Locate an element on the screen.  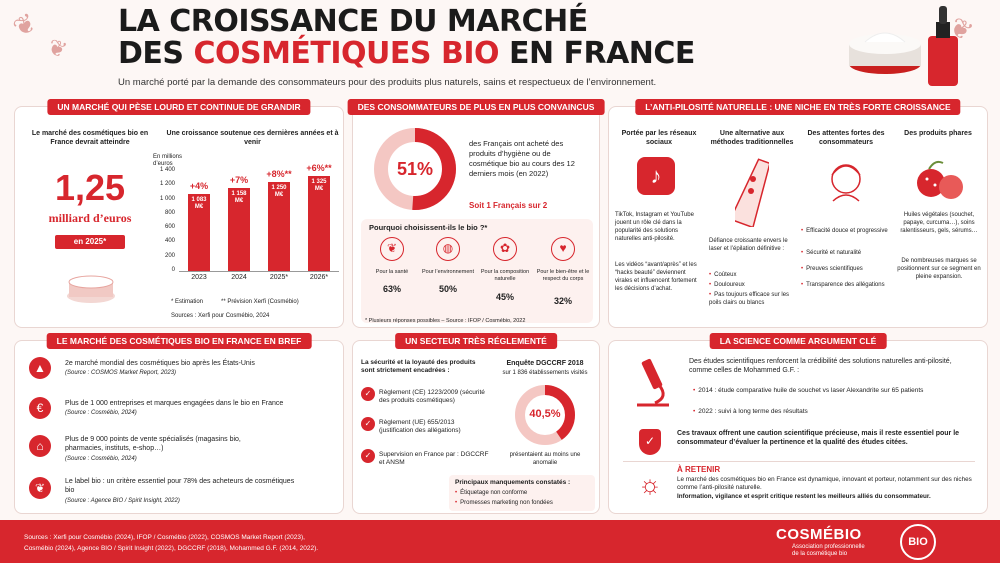
y-tick-label: 600 is located at coordinates (169, 227).